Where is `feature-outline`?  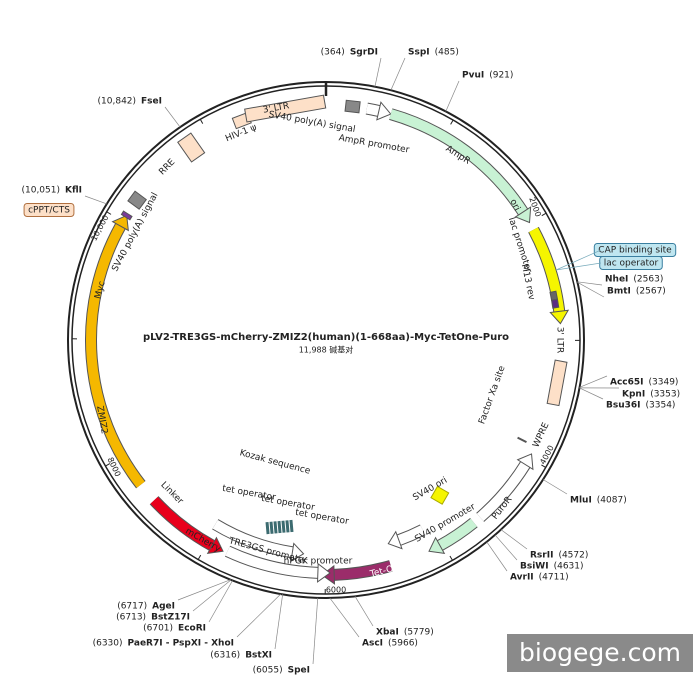
feature-outline is located at coordinates (459, 162).